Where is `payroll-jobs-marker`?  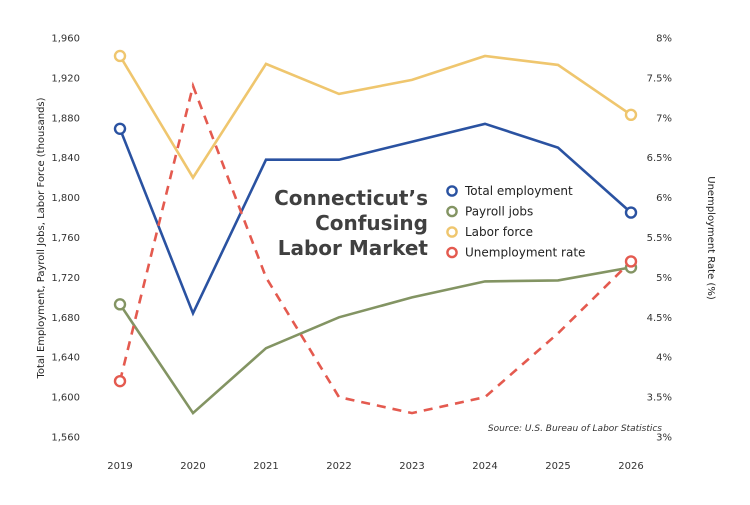
payroll-jobs-marker is located at coordinates (120, 304).